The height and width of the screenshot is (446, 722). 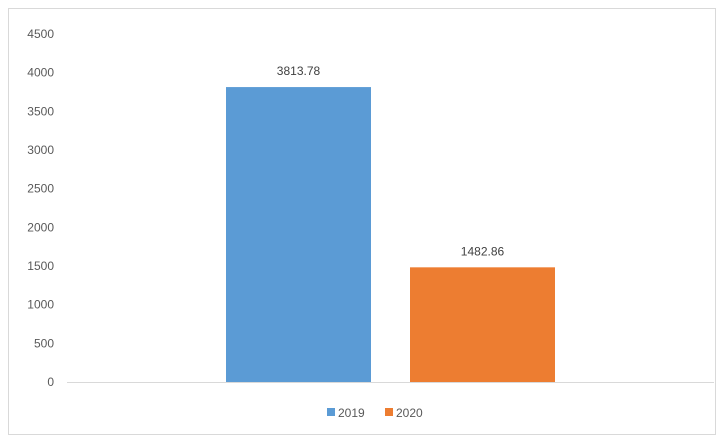 What do you see at coordinates (351, 413) in the screenshot?
I see `legend-label-2019: 2019` at bounding box center [351, 413].